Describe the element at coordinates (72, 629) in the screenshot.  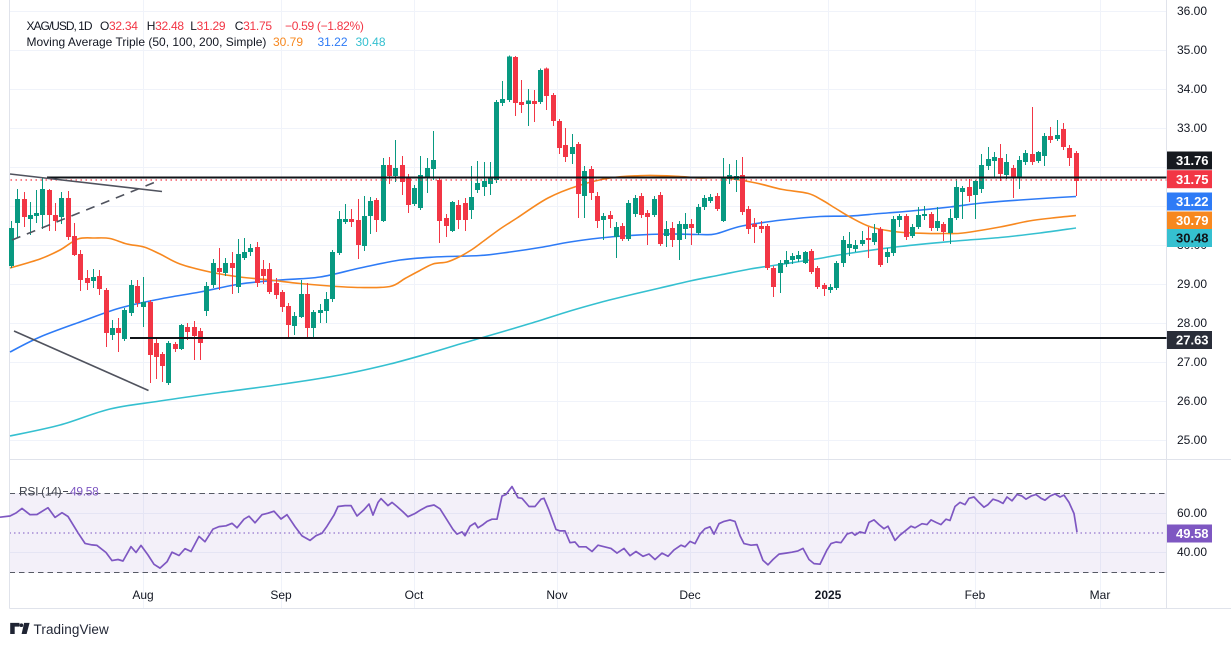
I see `svg-text: TradingView` at that location.